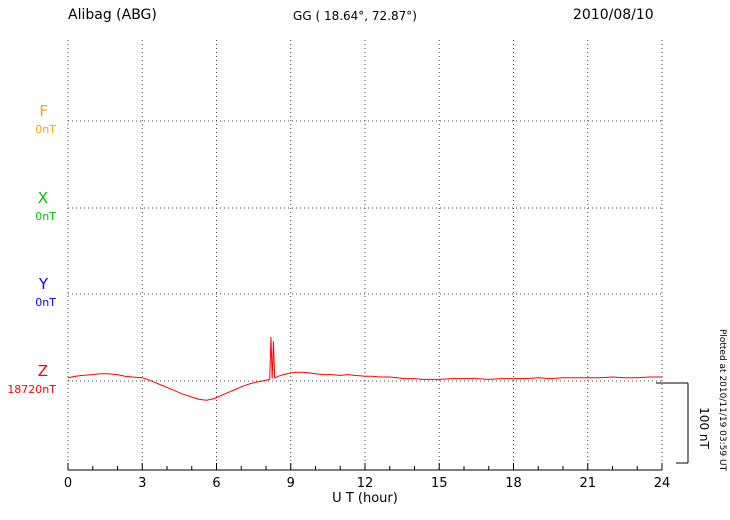  Describe the element at coordinates (45, 129) in the screenshot. I see `component-value-f: 0nT` at that location.